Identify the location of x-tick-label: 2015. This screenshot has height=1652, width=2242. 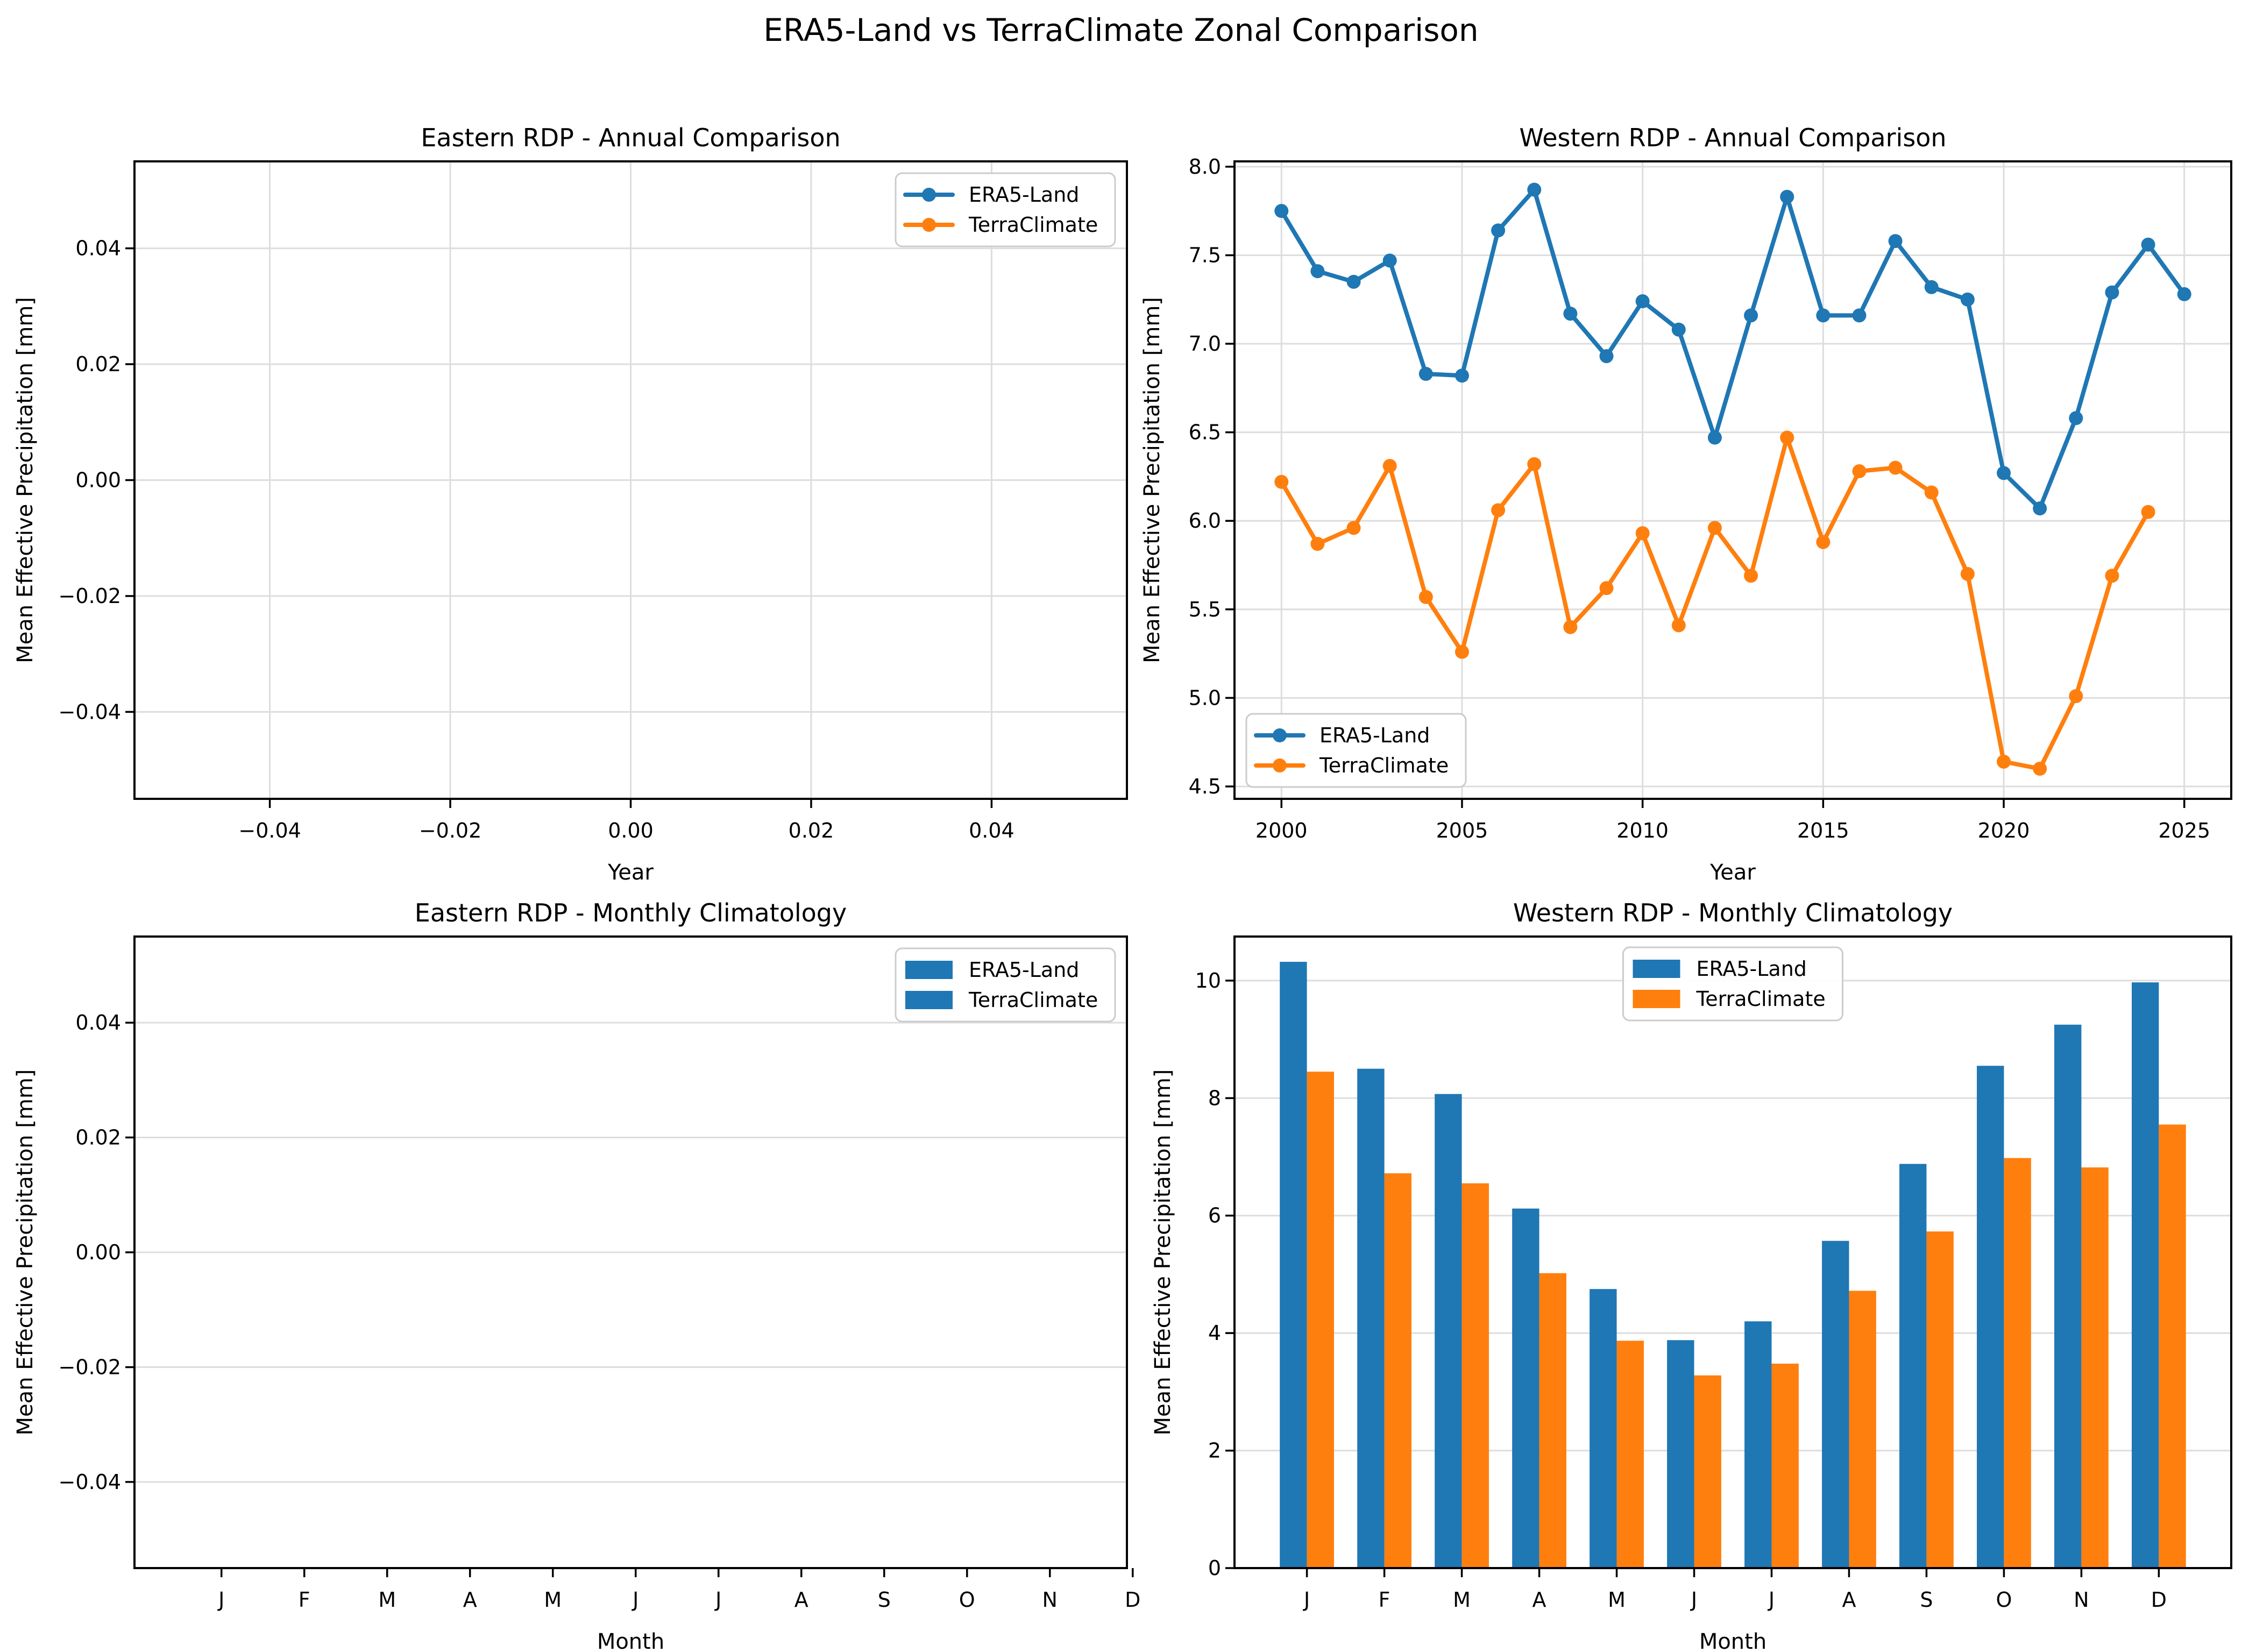
(1823, 830).